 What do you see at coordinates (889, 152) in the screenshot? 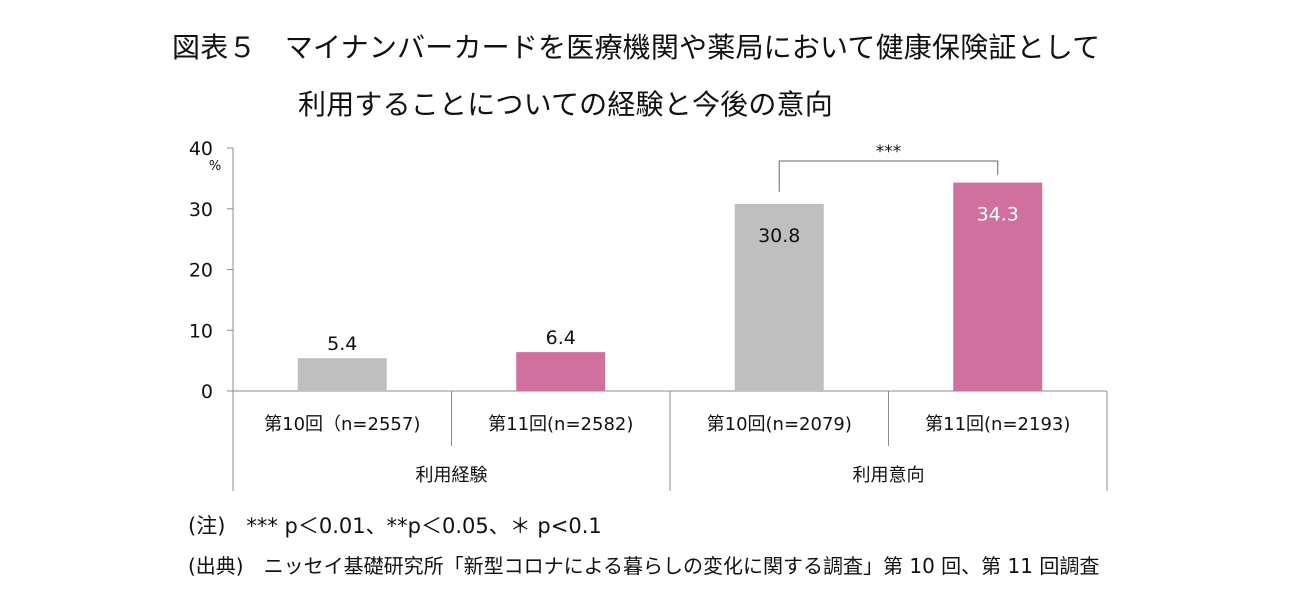
I see `significance-label: ***` at bounding box center [889, 152].